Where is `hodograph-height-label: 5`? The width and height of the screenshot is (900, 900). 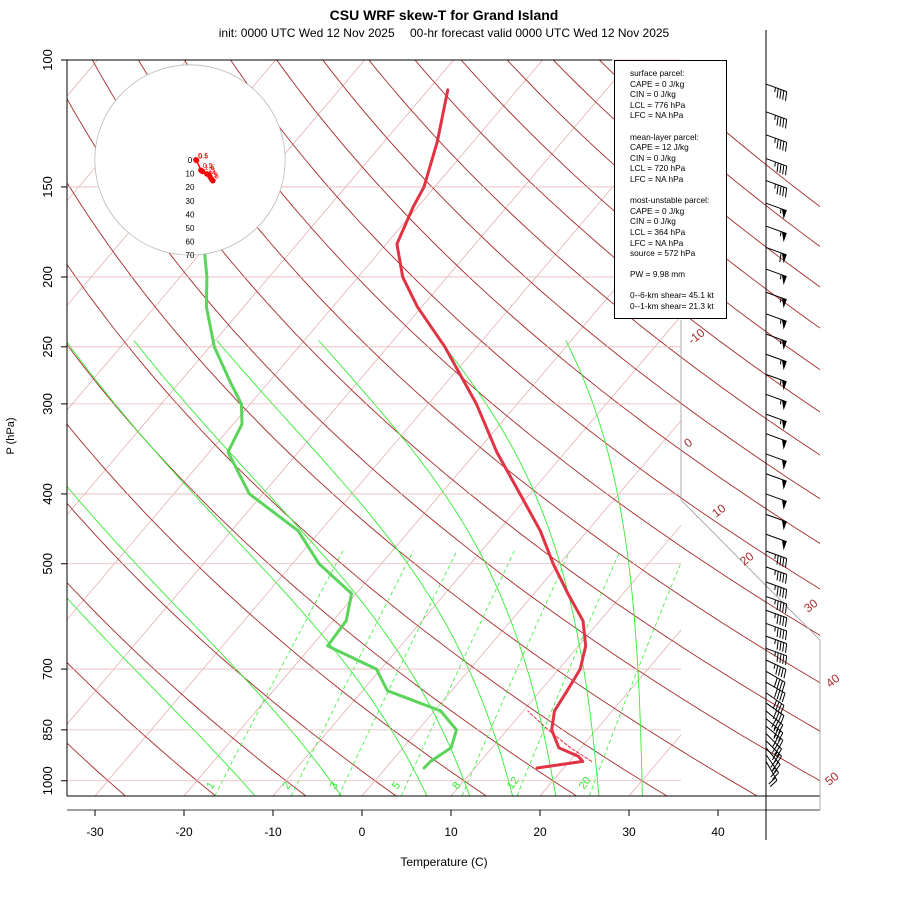 hodograph-height-label: 5 is located at coordinates (216, 175).